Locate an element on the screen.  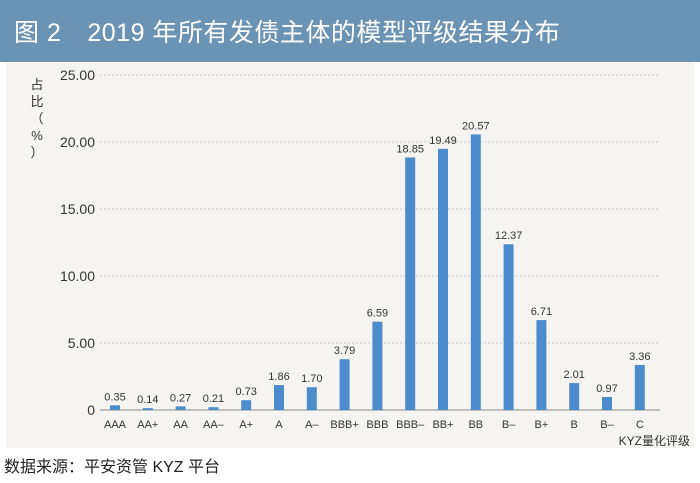
bar-value-label: 3.79 is located at coordinates (344, 351).